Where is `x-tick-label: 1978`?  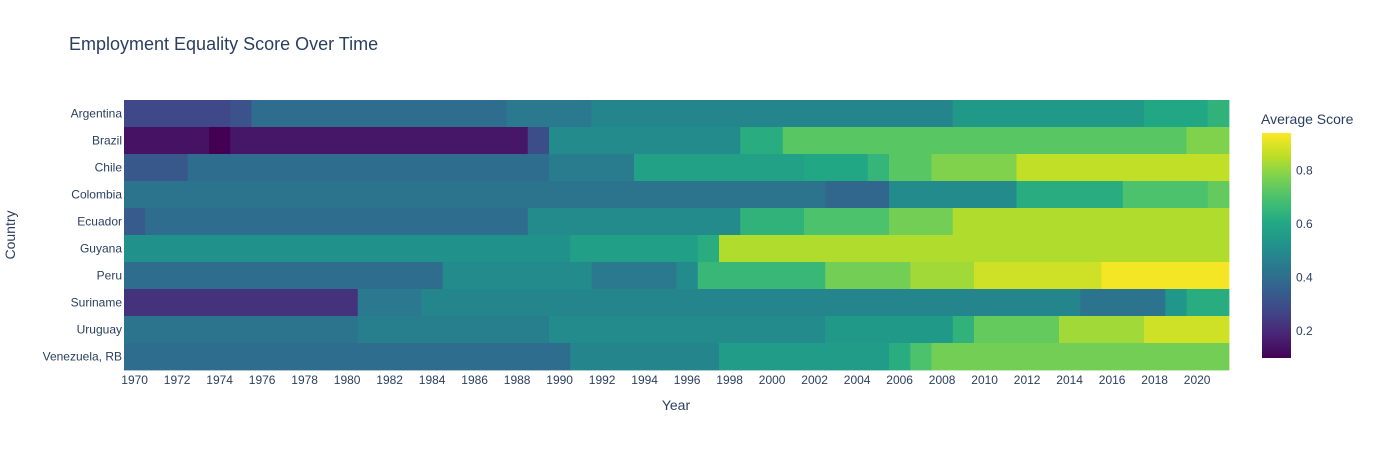
x-tick-label: 1978 is located at coordinates (304, 380).